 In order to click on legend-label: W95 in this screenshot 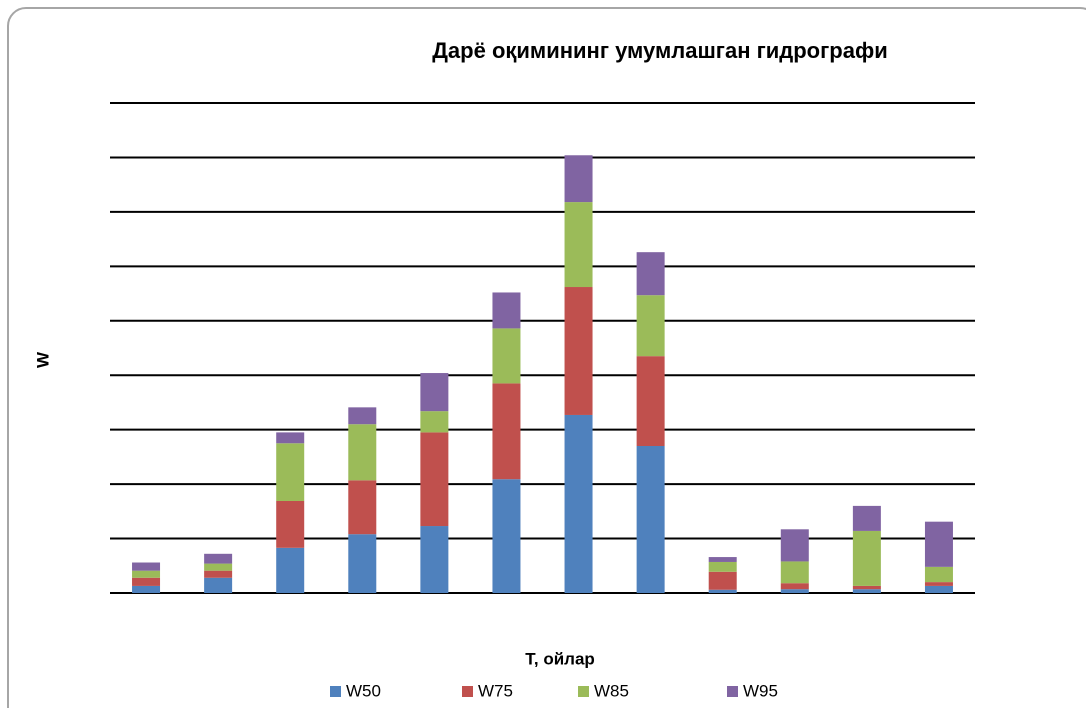, I will do `click(760, 690)`.